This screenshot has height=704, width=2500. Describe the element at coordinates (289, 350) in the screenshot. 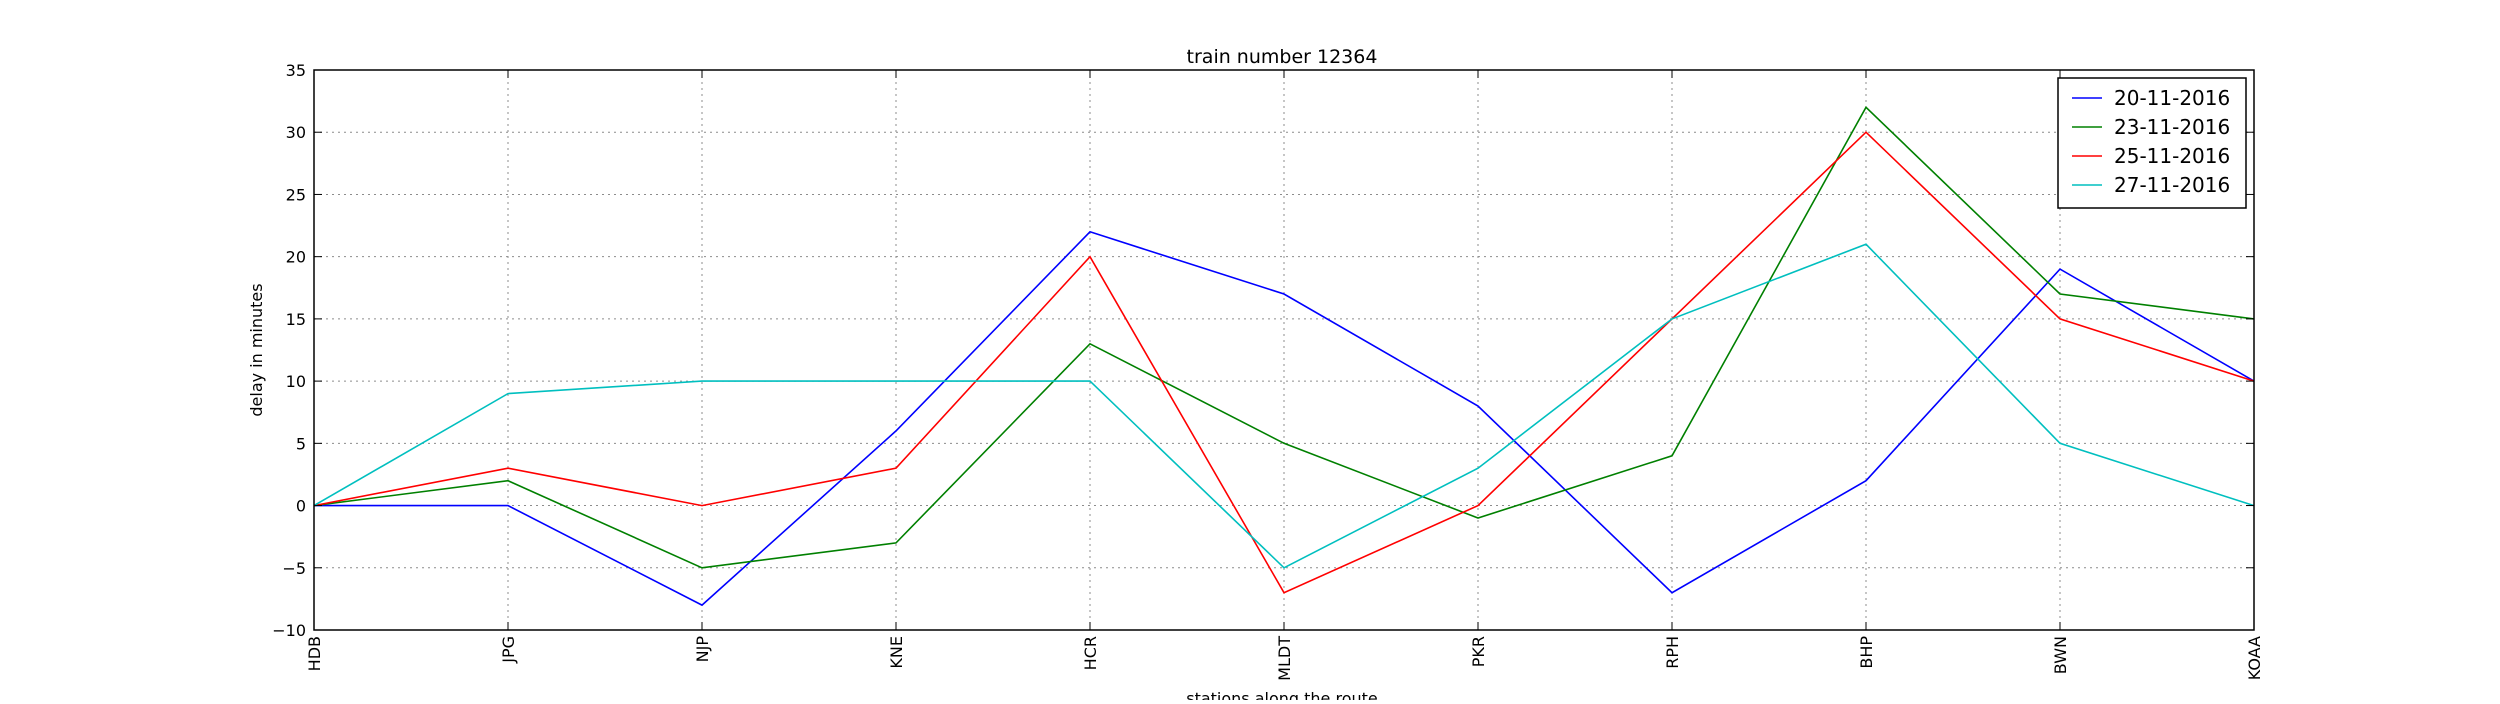

I see `y-tick-labels: −10 −5 0 5 10 15 20 25 30 35` at that location.